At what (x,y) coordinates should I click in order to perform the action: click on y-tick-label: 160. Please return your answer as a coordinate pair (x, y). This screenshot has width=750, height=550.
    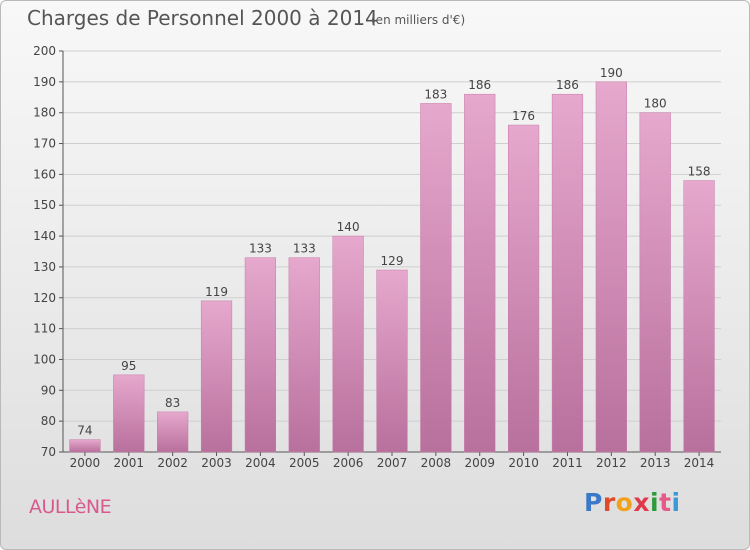
    Looking at the image, I should click on (44, 174).